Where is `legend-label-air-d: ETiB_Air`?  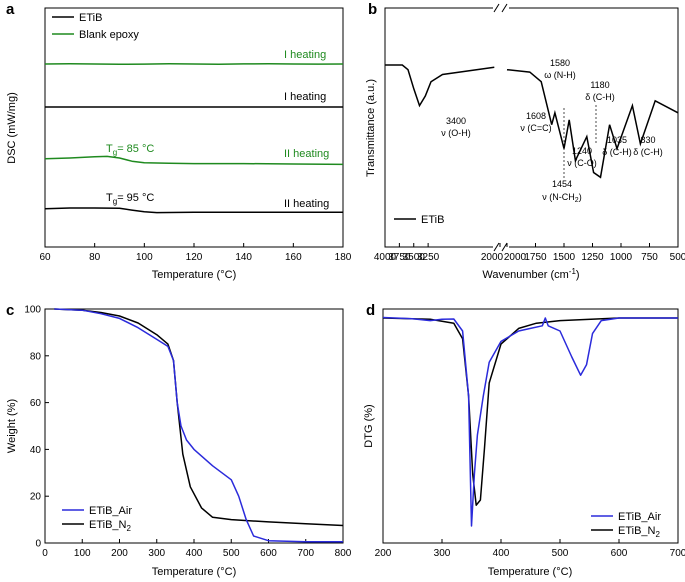 legend-label-air-d: ETiB_Air is located at coordinates (639, 517).